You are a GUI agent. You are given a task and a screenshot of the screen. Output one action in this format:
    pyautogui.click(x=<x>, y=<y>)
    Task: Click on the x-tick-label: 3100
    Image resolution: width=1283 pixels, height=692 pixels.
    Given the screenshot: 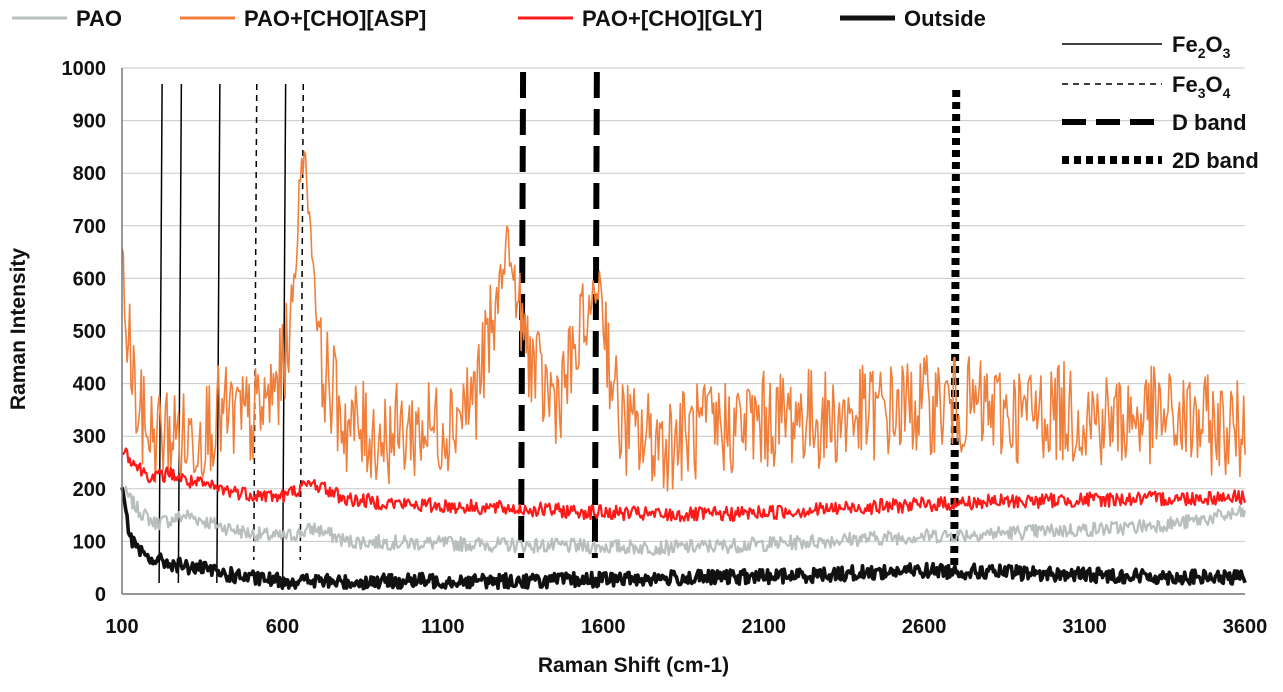 What is the action you would take?
    pyautogui.click(x=1084, y=627)
    